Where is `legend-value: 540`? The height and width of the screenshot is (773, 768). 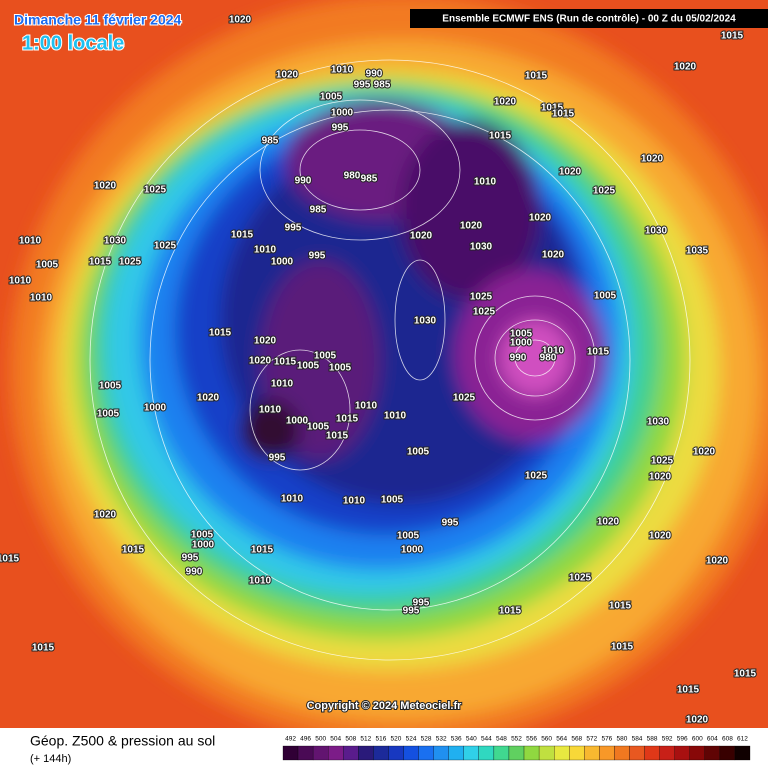 legend-value: 540 is located at coordinates (471, 739).